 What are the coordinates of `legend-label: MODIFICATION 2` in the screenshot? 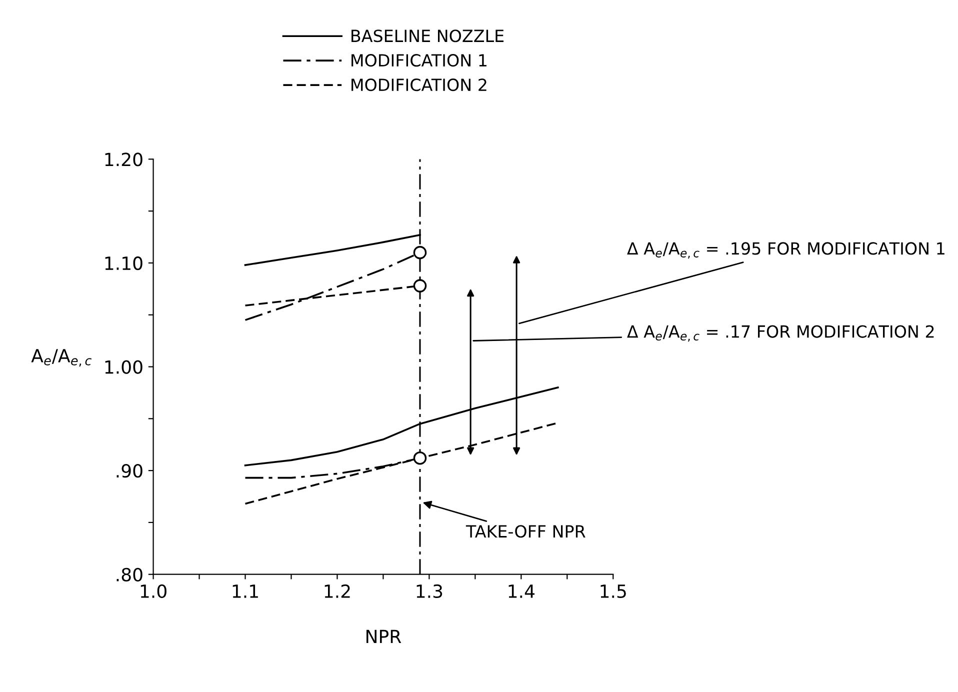 It's located at (419, 85).